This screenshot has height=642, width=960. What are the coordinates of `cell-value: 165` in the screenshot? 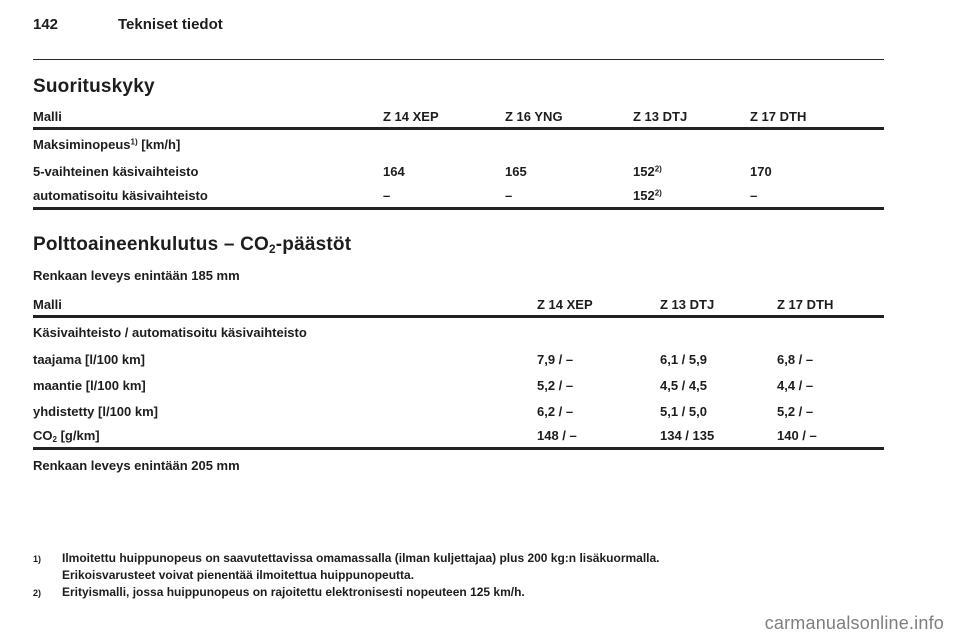 It's located at (516, 171).